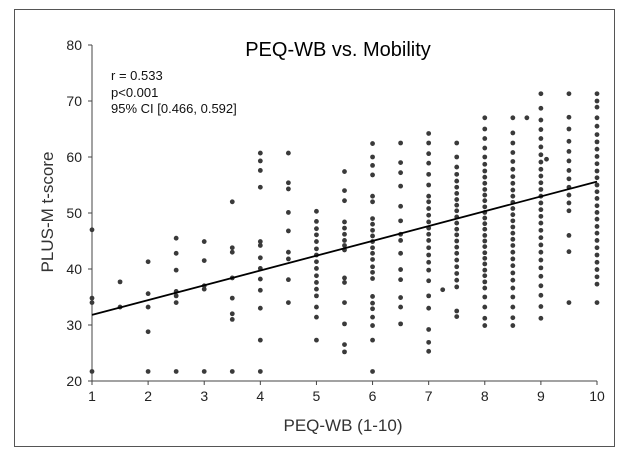 This screenshot has height=452, width=627. What do you see at coordinates (92, 396) in the screenshot?
I see `x-tick-label: 1` at bounding box center [92, 396].